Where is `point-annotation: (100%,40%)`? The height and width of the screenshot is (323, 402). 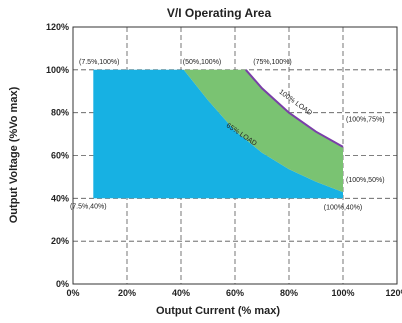
point-annotation: (100%,40%) is located at coordinates (343, 207).